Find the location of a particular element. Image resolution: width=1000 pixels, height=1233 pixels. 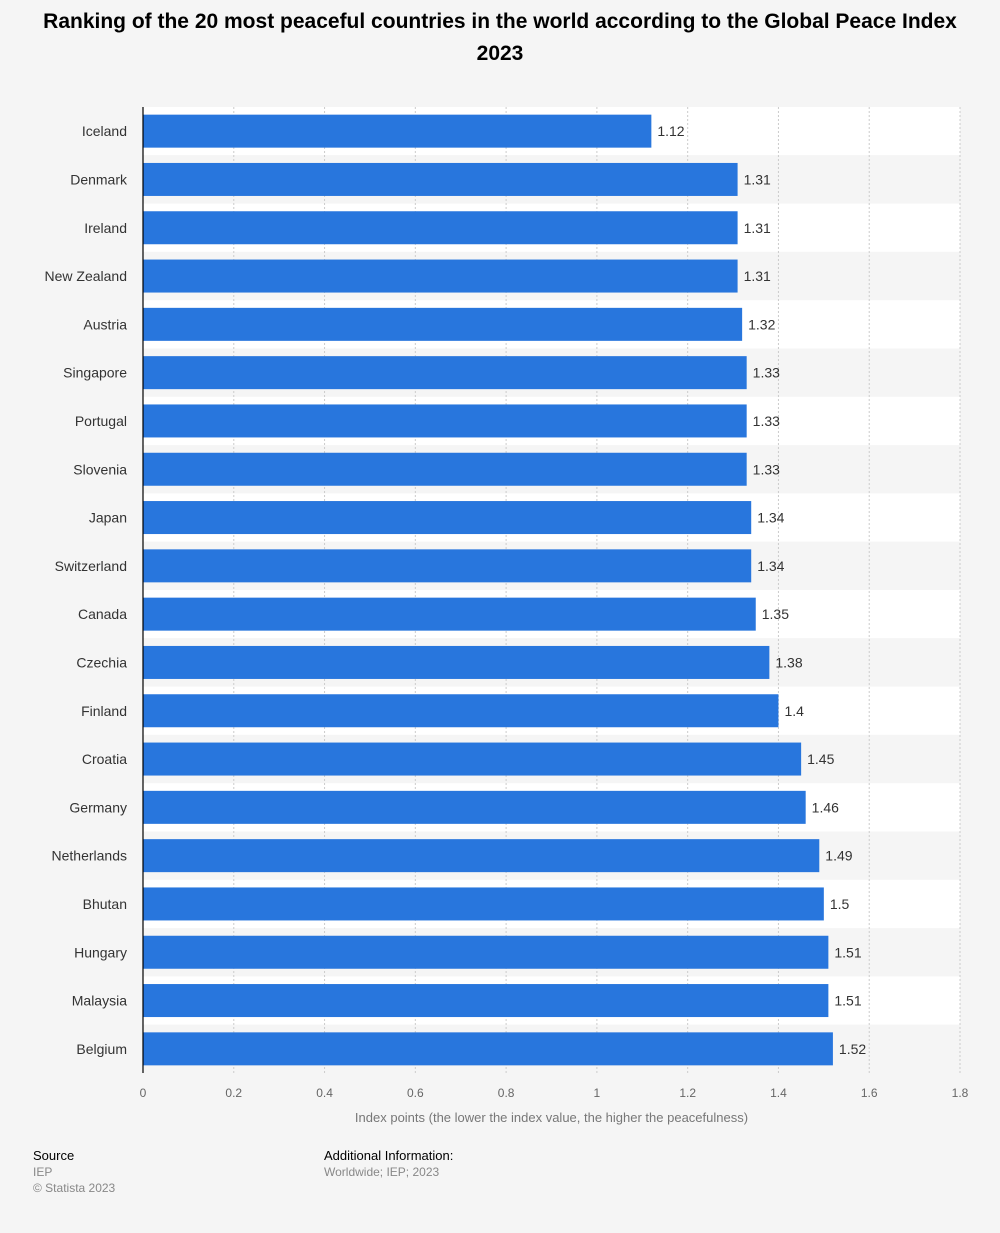

x-tick-label: 0.4 is located at coordinates (324, 1093).